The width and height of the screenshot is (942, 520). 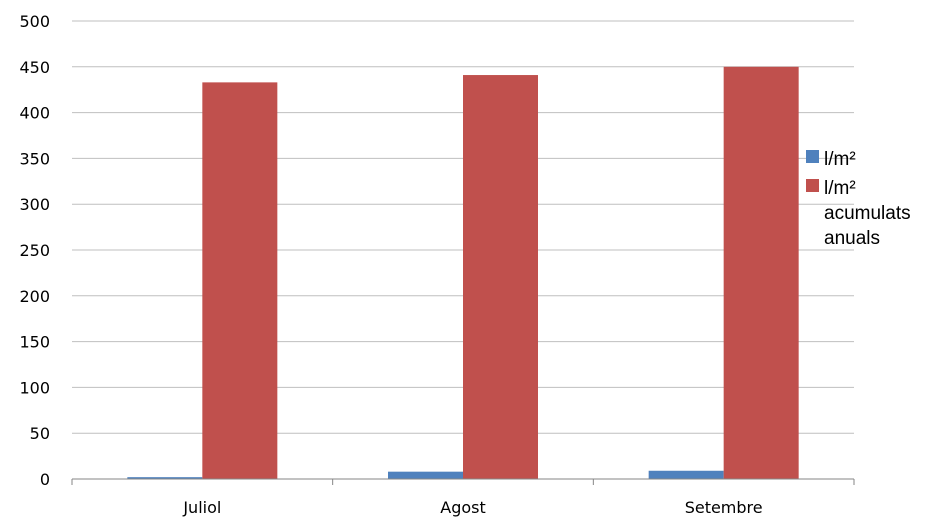 I want to click on x-tick-label: Setembre, so click(x=724, y=507).